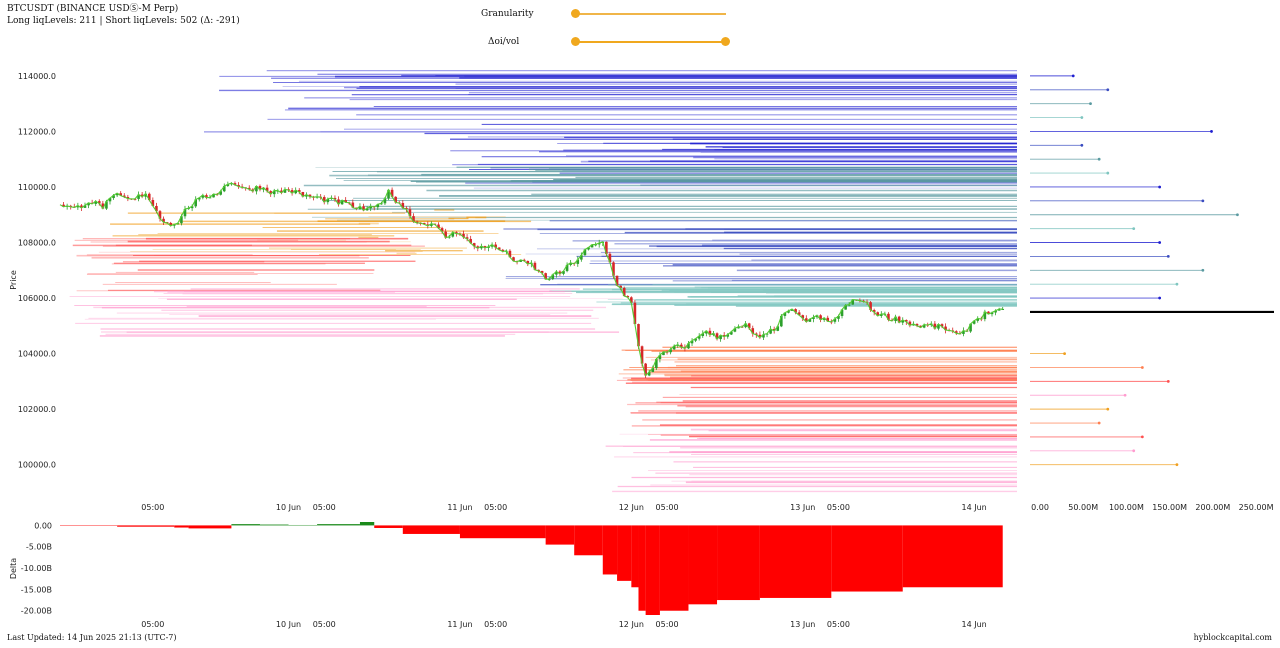 This screenshot has height=648, width=1280. I want to click on oi-vol-knob-high, so click(725, 41).